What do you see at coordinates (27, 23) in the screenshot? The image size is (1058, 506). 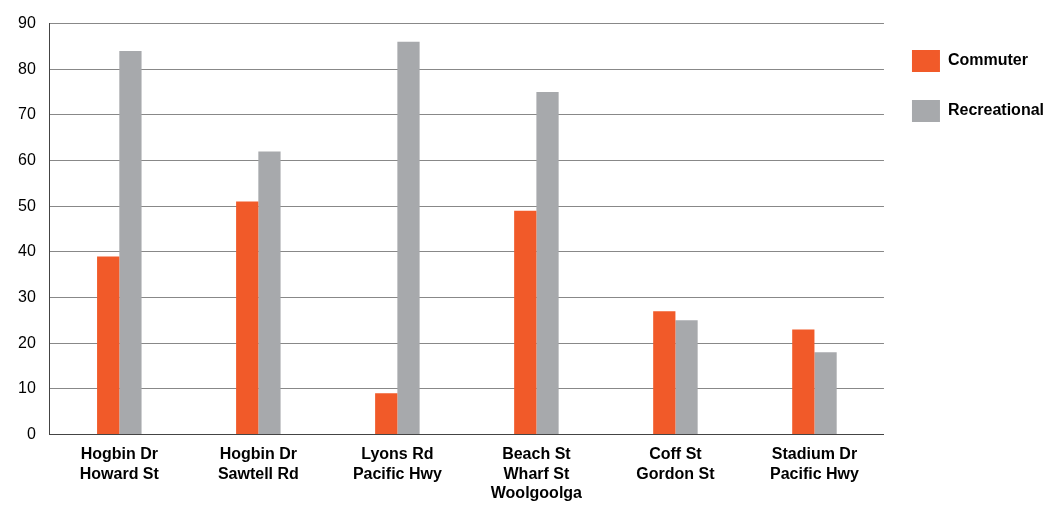 I see `y-tick-label: 90` at bounding box center [27, 23].